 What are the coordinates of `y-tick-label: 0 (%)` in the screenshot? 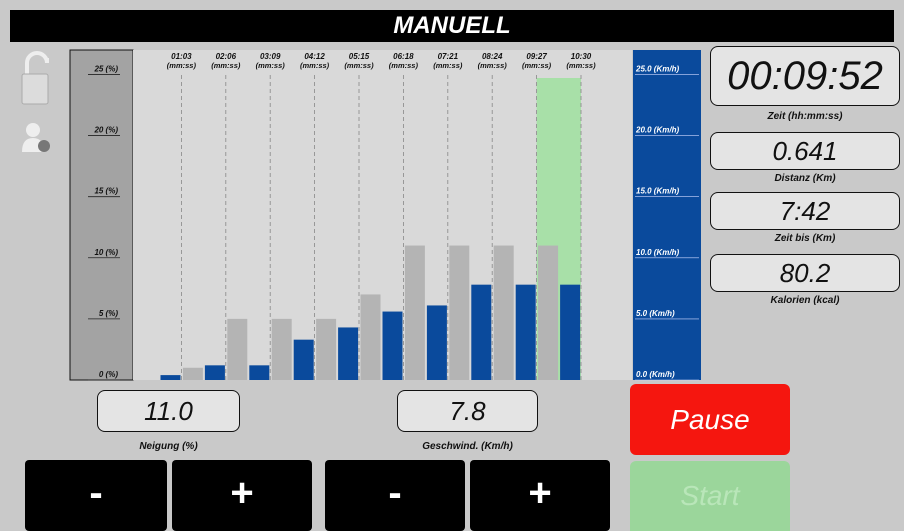 It's located at (108, 374).